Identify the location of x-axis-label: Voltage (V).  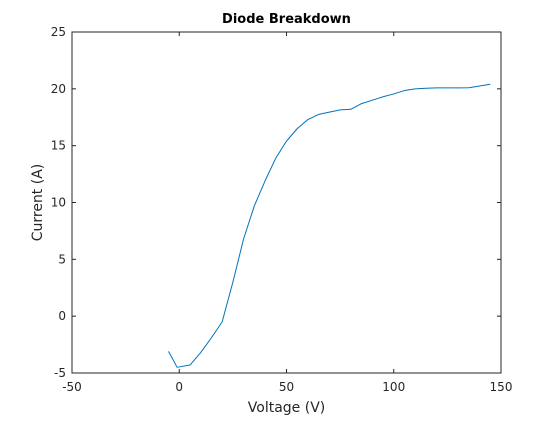
(286, 408).